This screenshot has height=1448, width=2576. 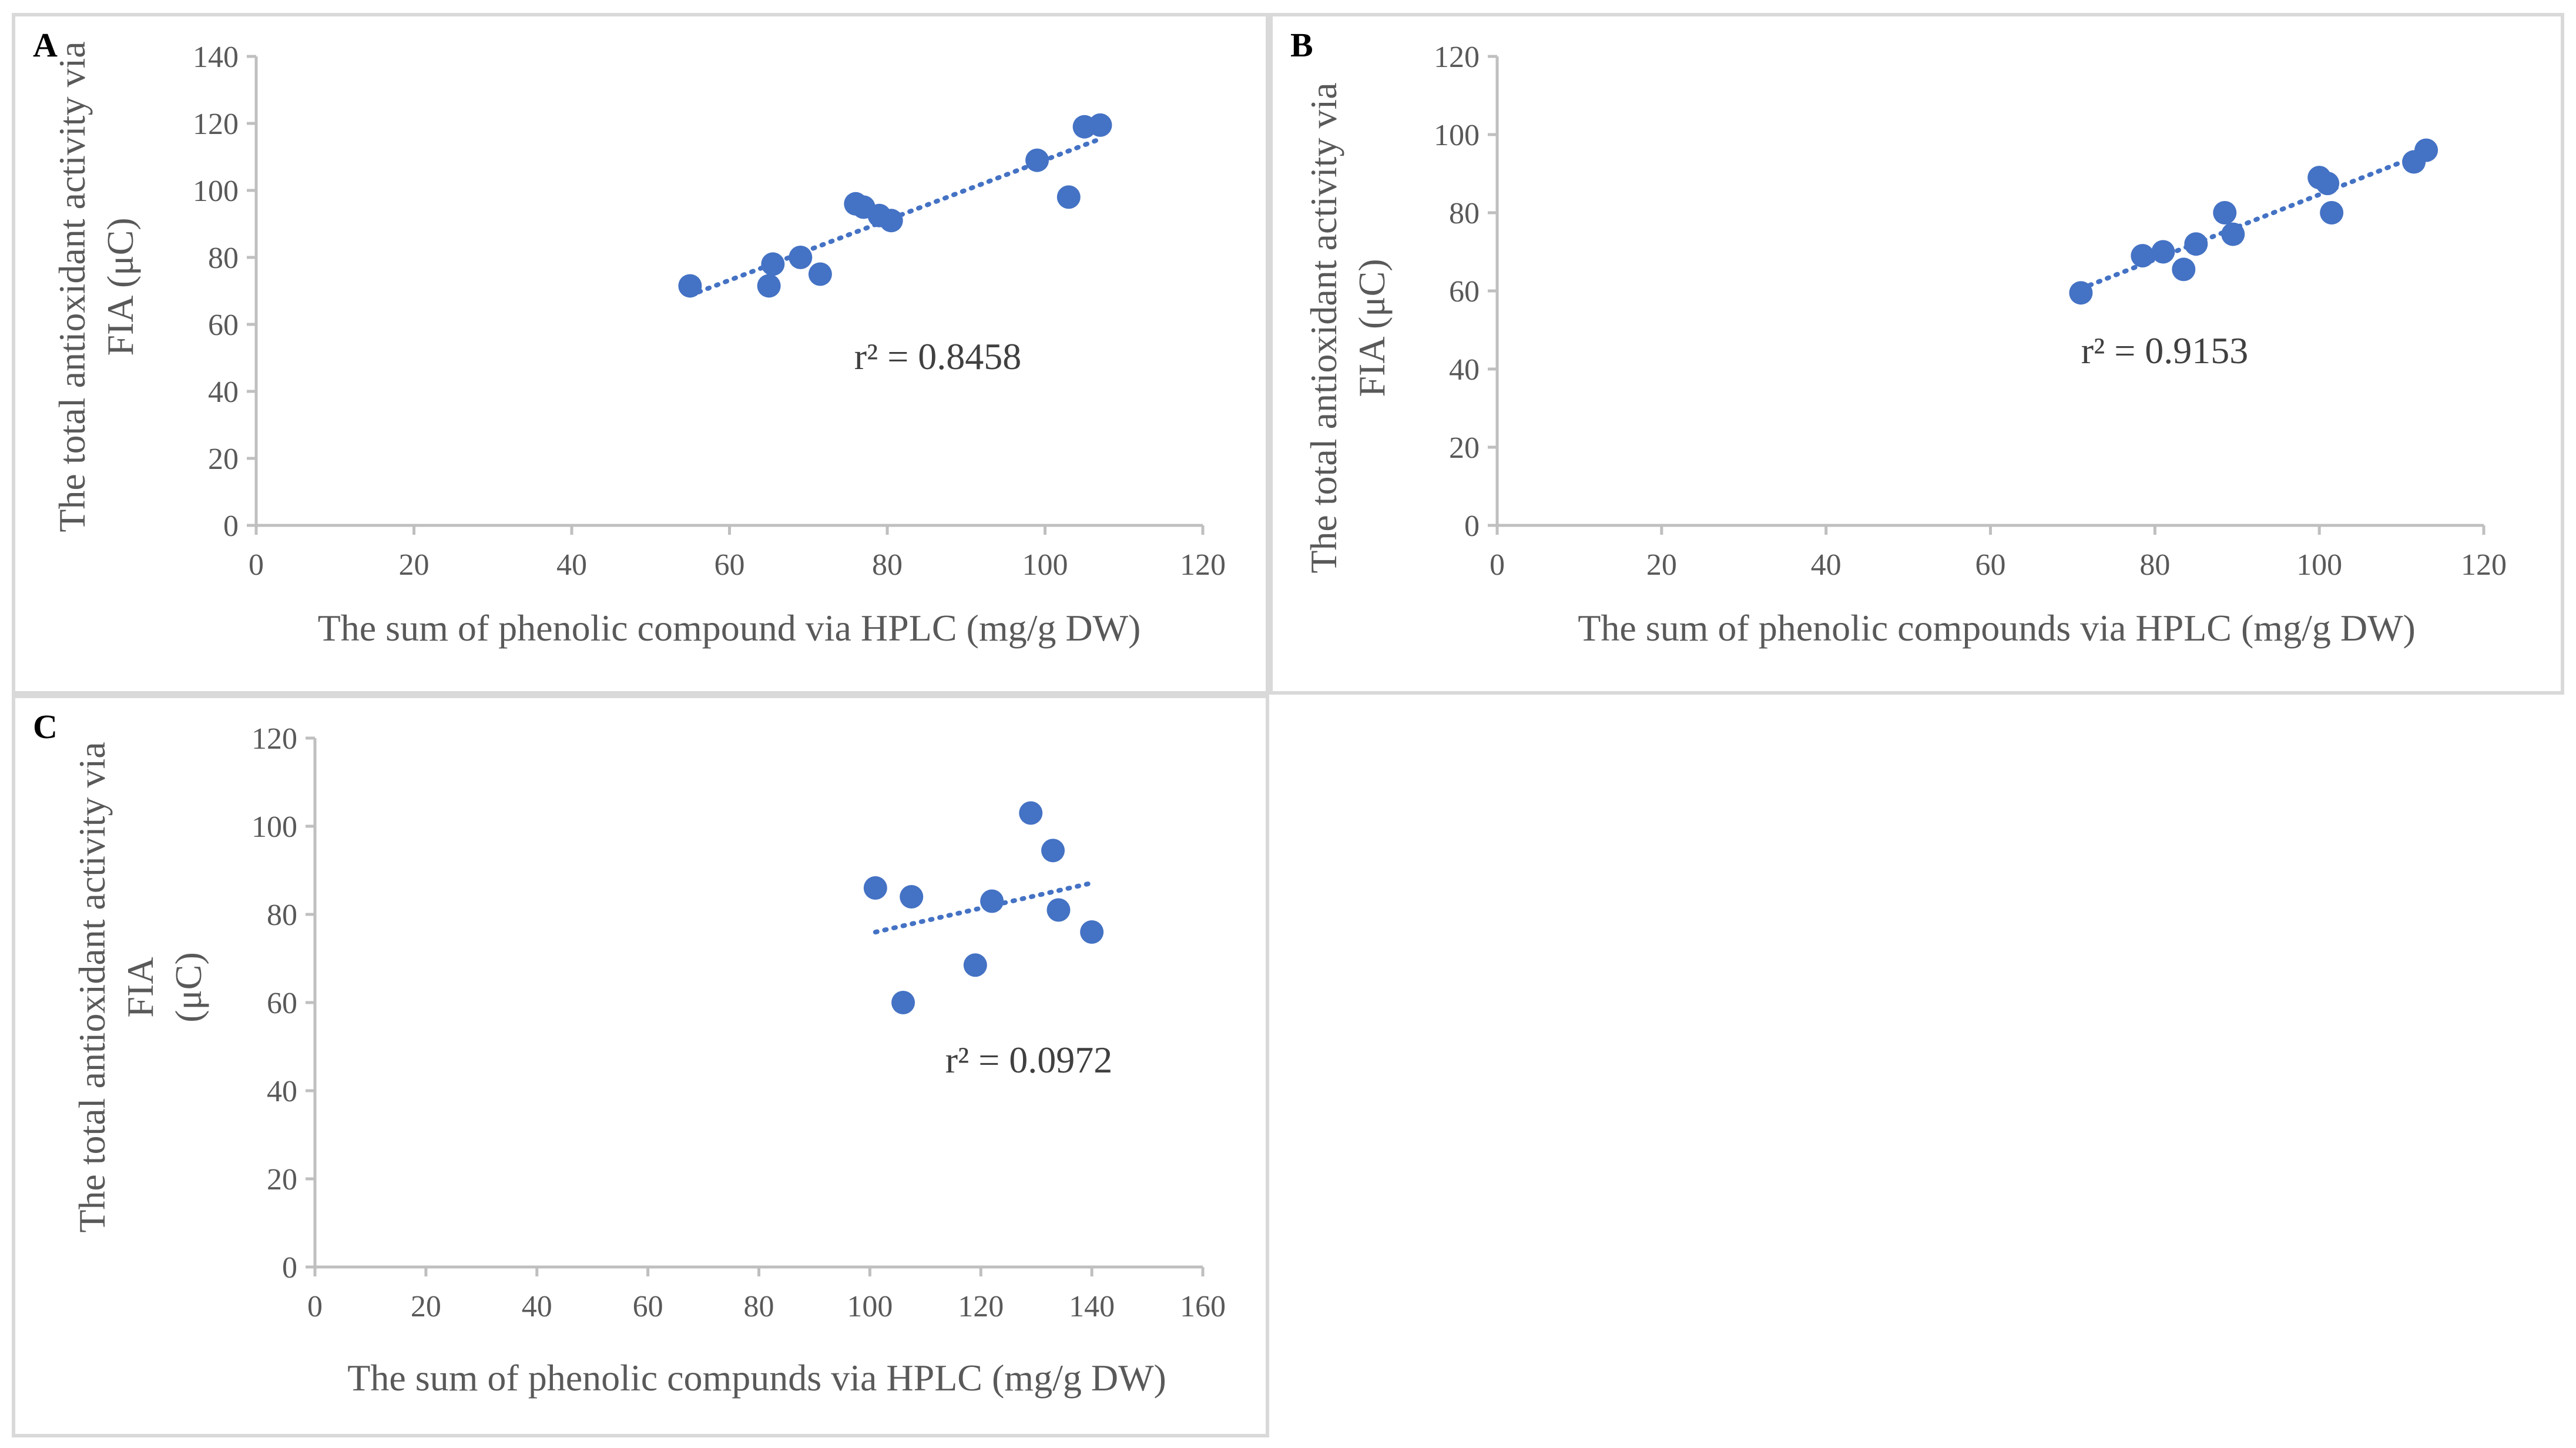 What do you see at coordinates (216, 57) in the screenshot?
I see `y-tick-label: 140` at bounding box center [216, 57].